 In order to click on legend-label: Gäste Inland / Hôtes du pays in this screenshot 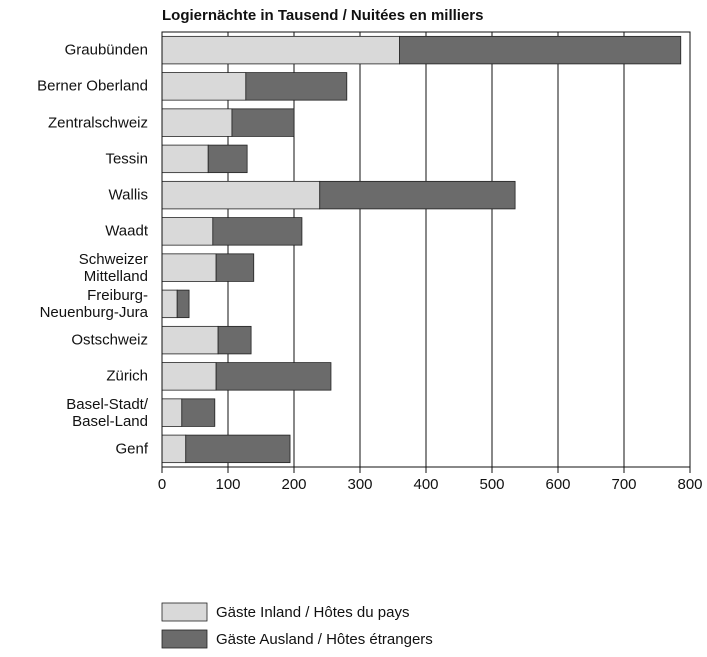, I will do `click(312, 612)`.